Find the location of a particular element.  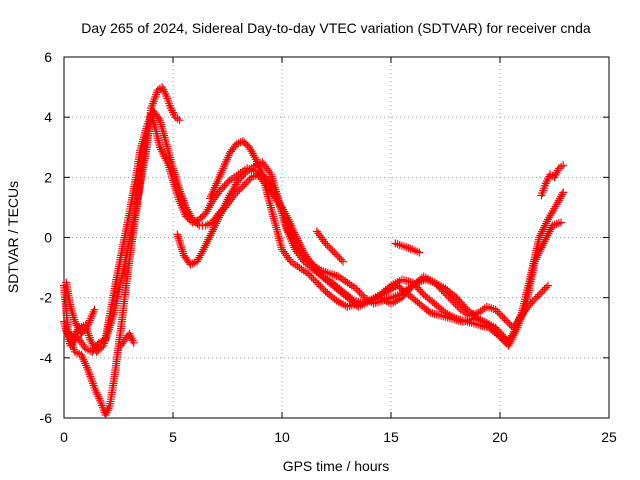

x-axis-label: GPS time / hours is located at coordinates (336, 466).